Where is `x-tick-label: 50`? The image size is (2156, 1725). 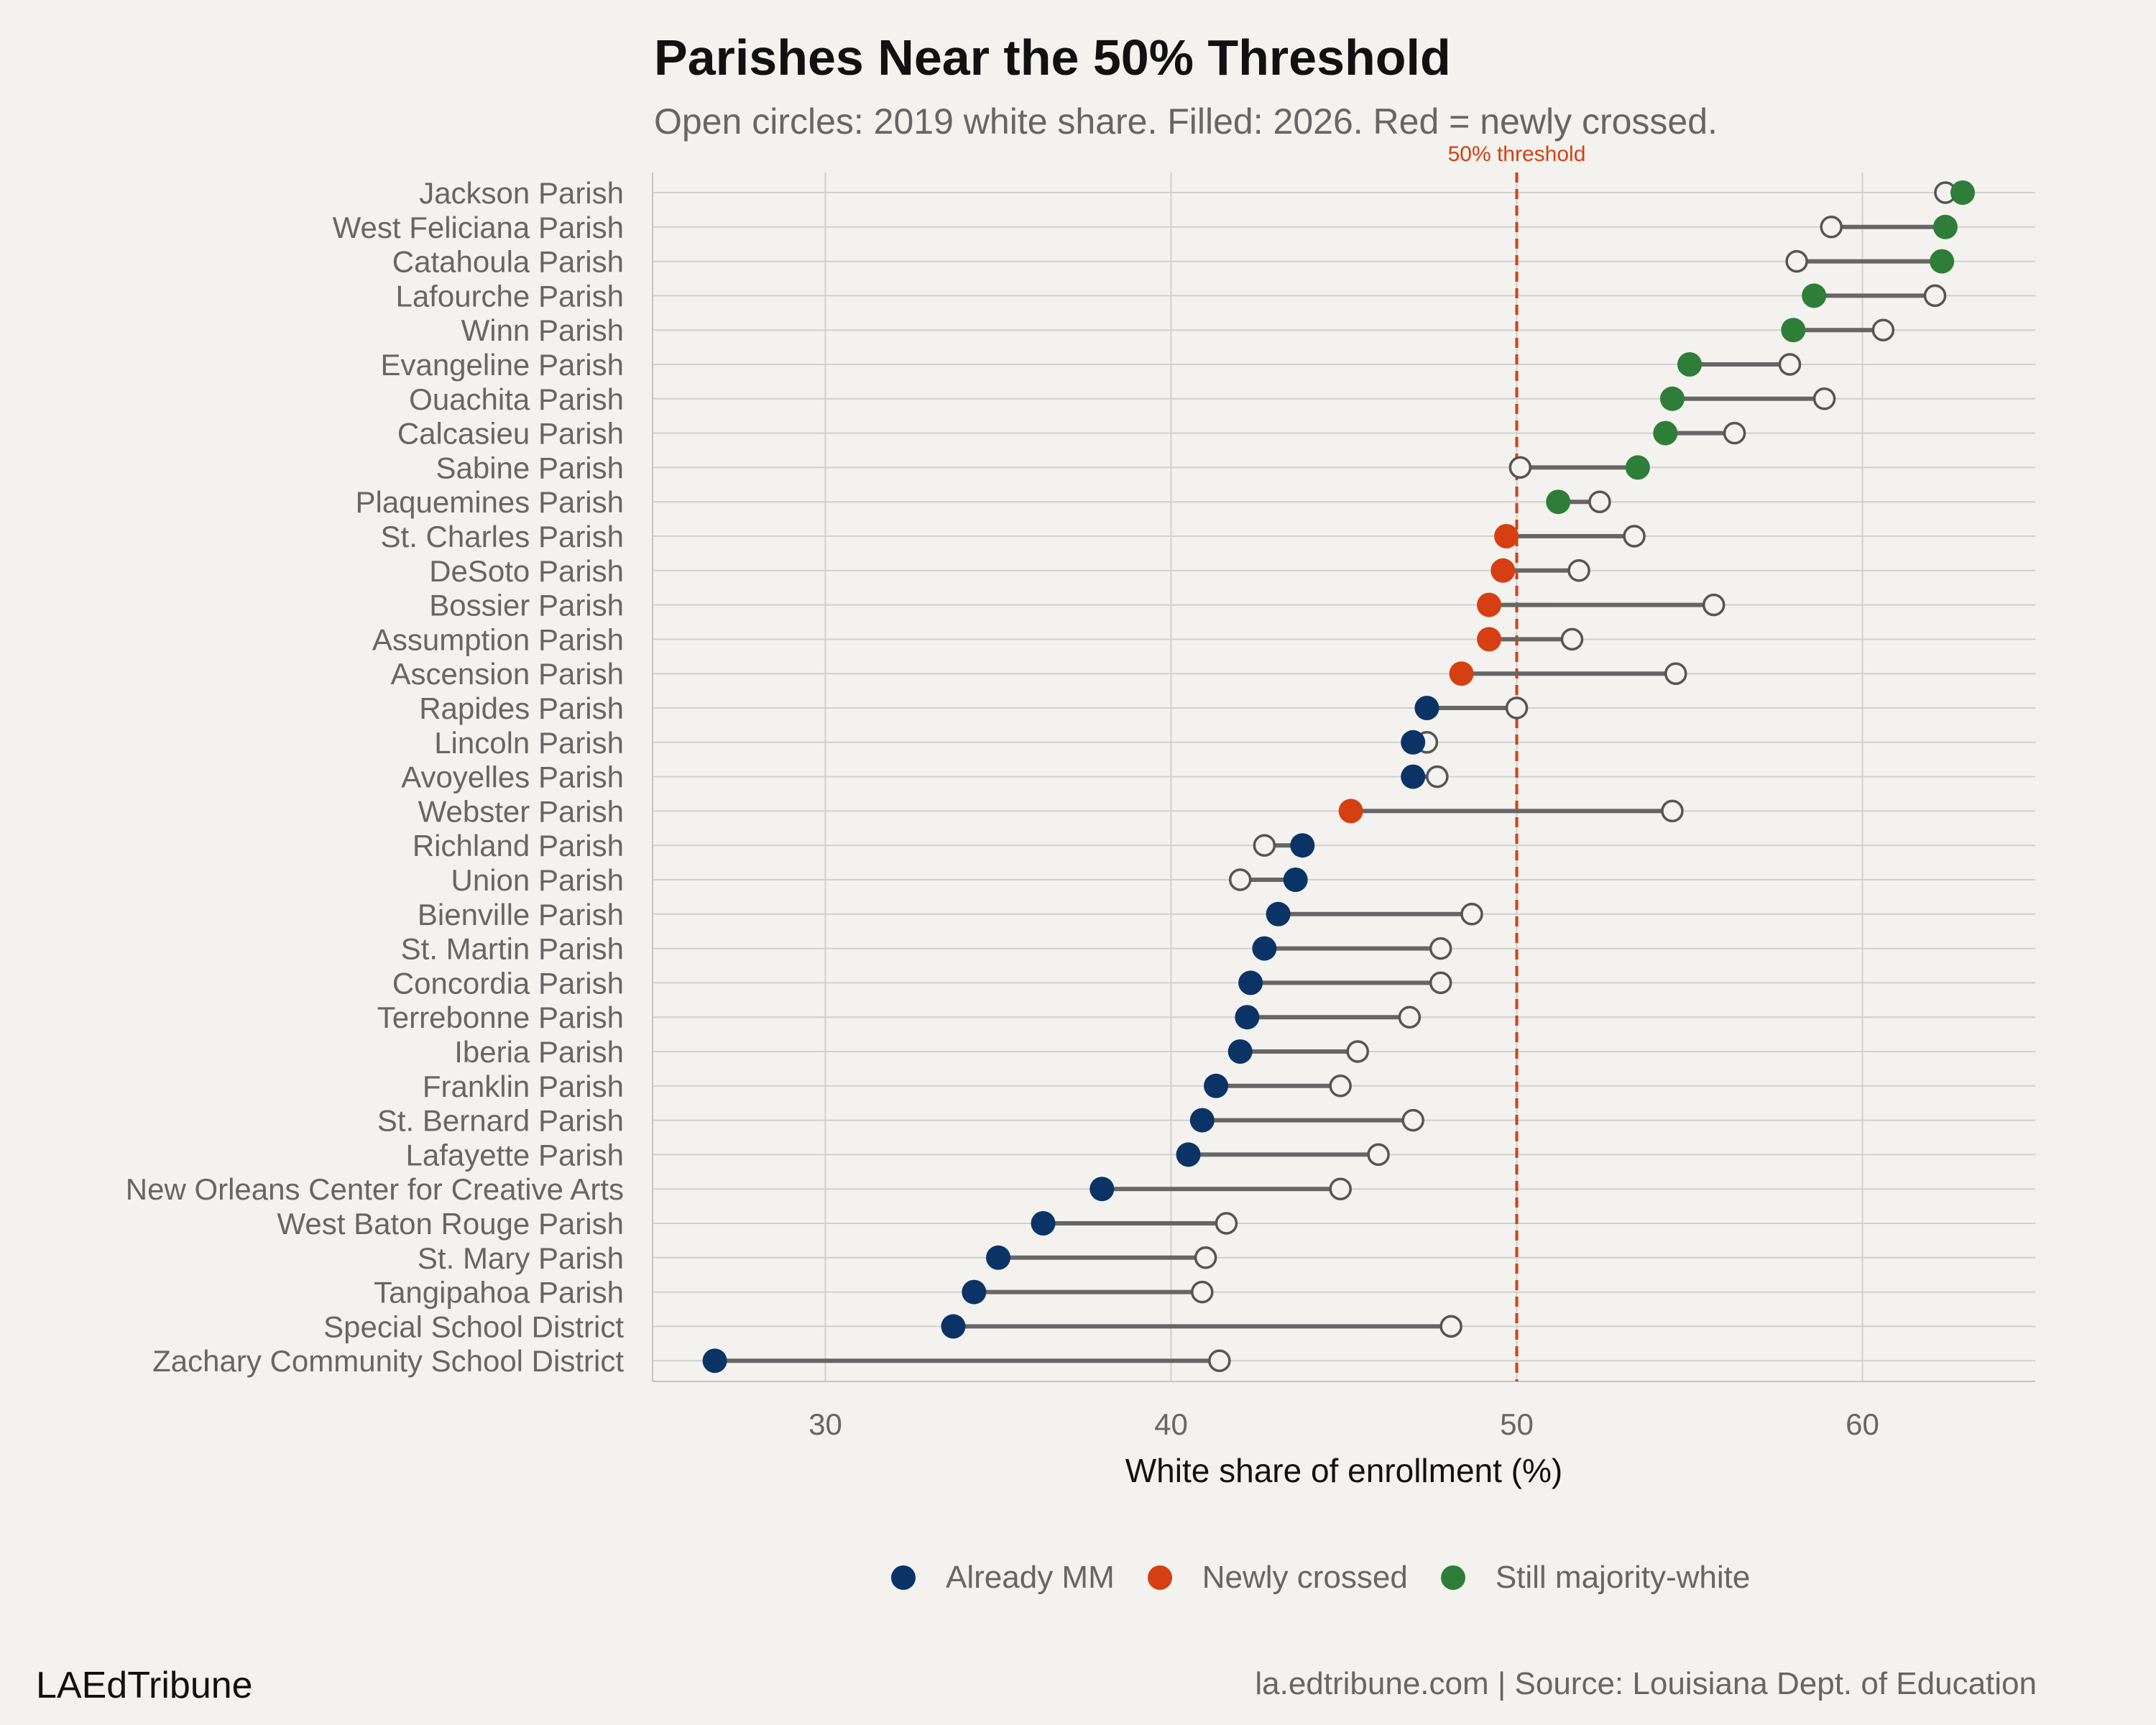
x-tick-label: 50 is located at coordinates (1517, 1424).